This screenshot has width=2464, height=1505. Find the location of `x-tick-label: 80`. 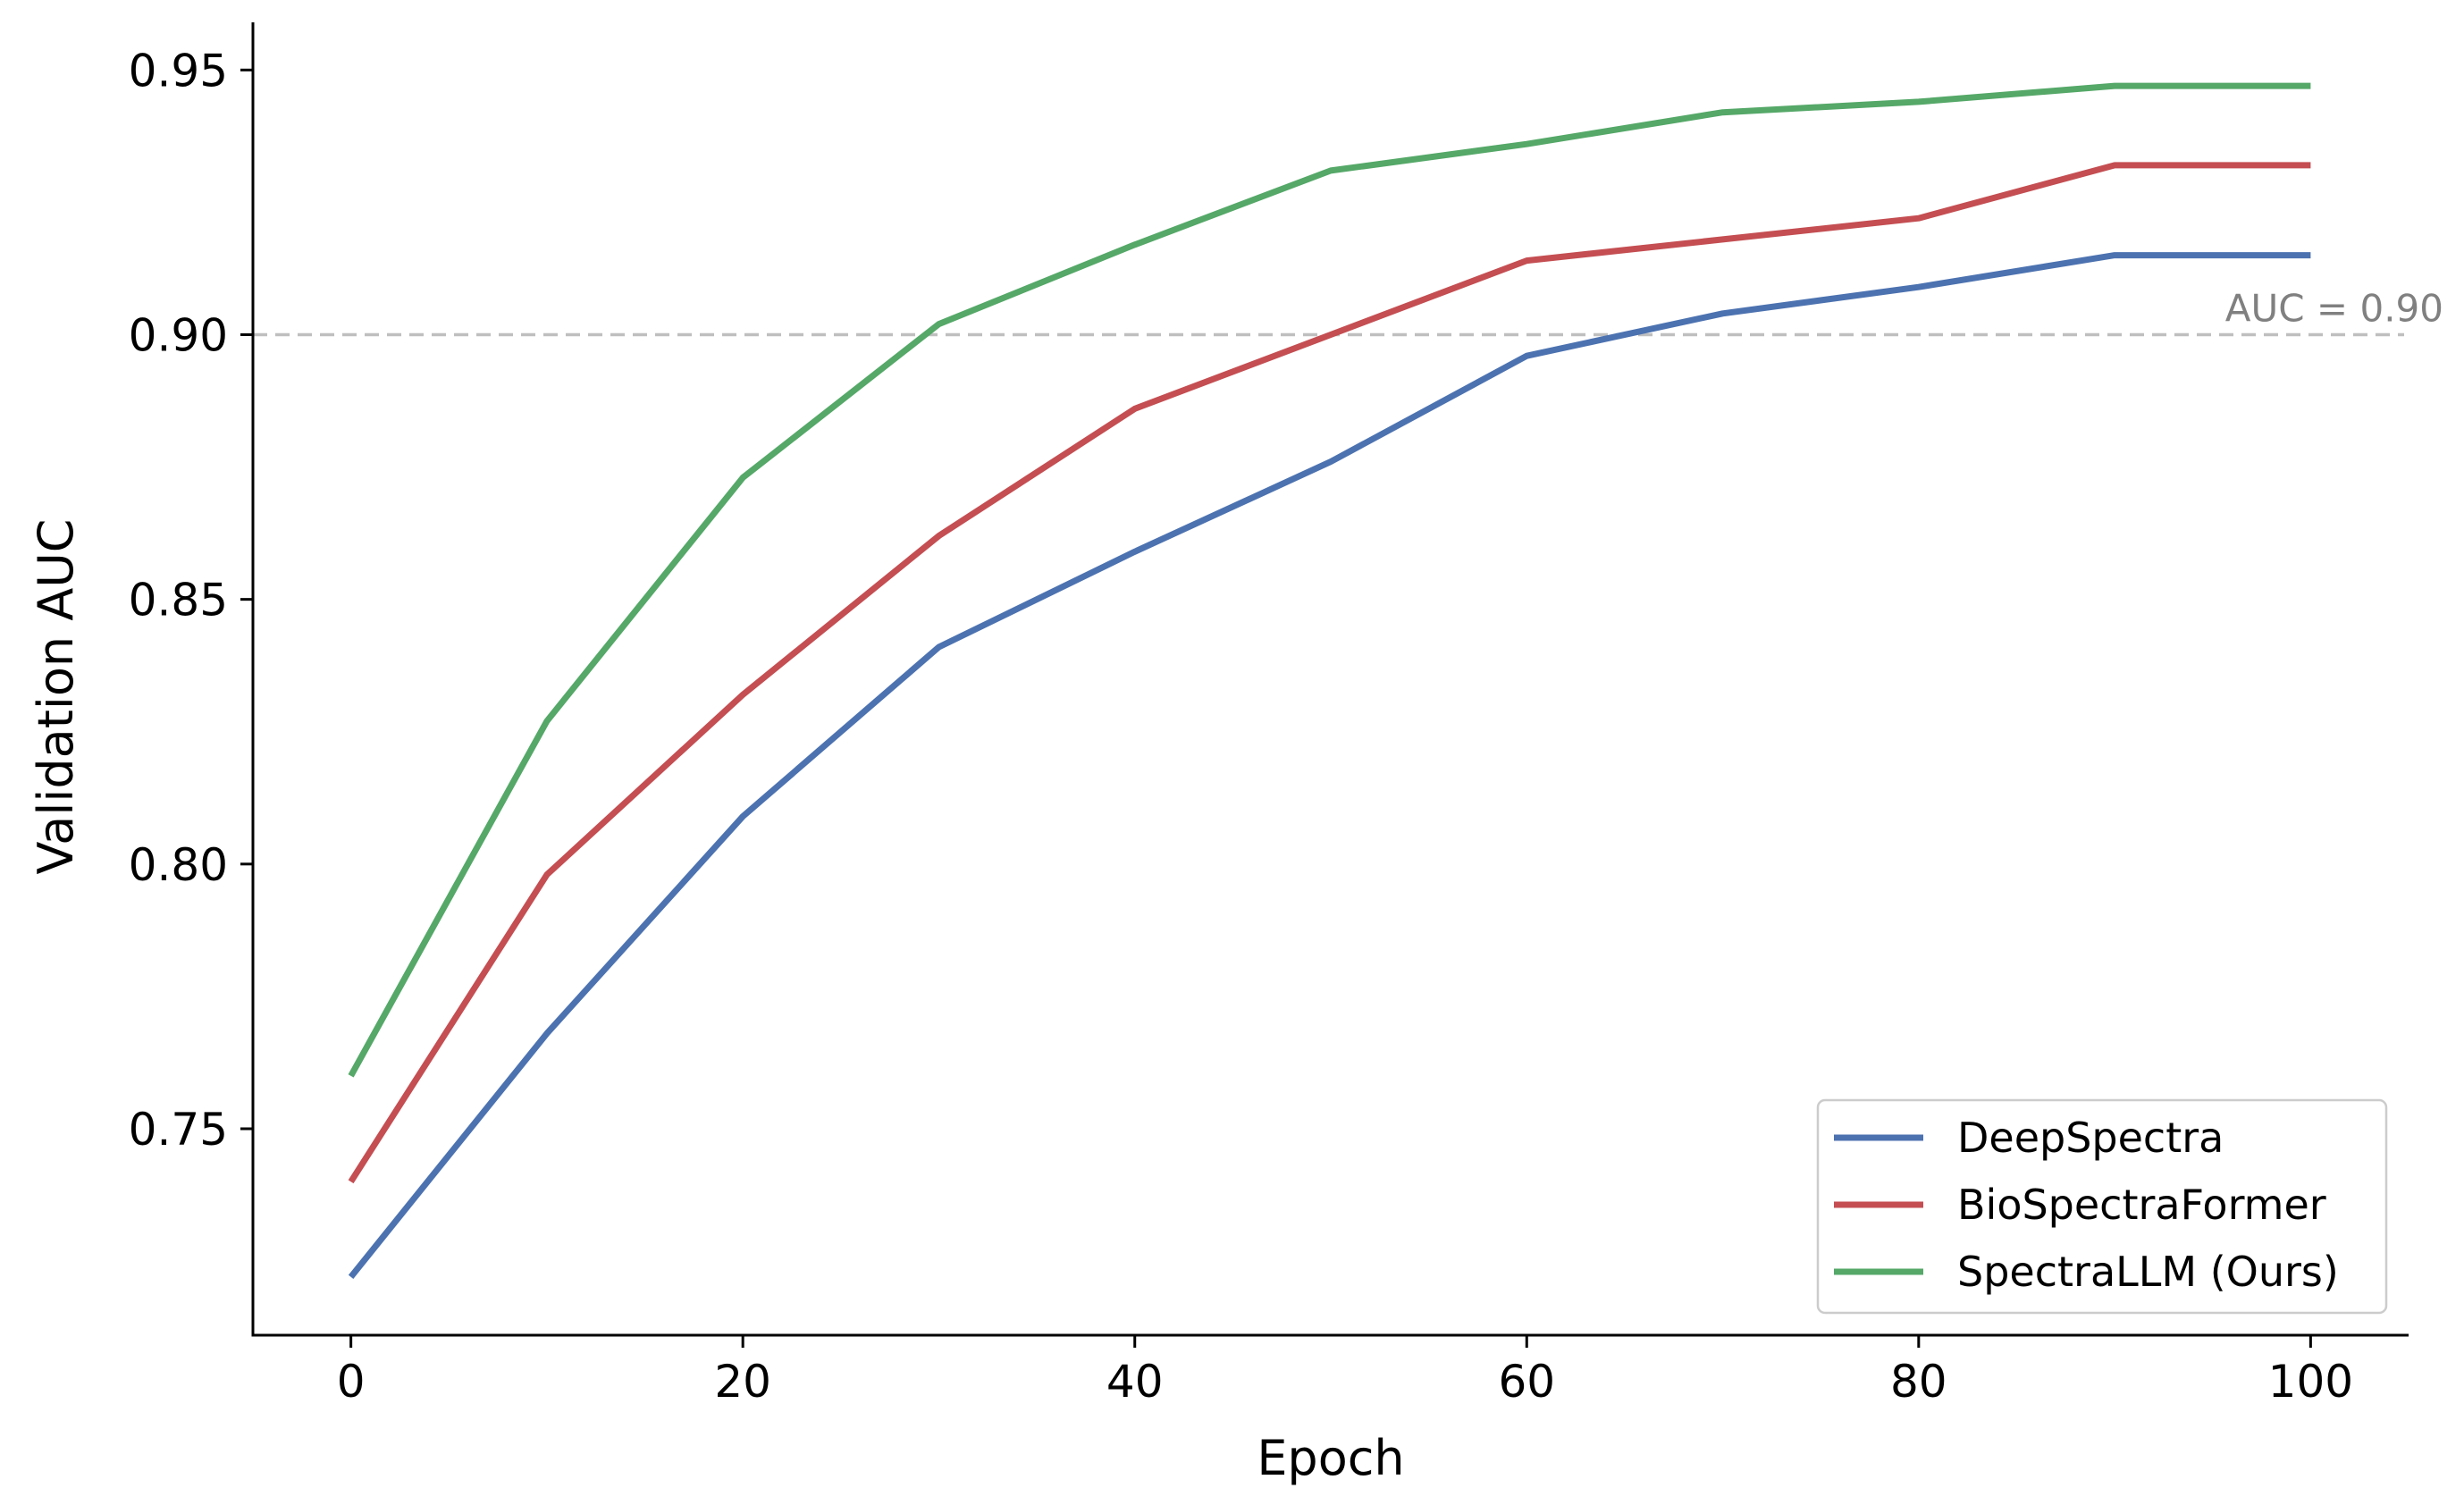

x-tick-label: 80 is located at coordinates (1918, 1382).